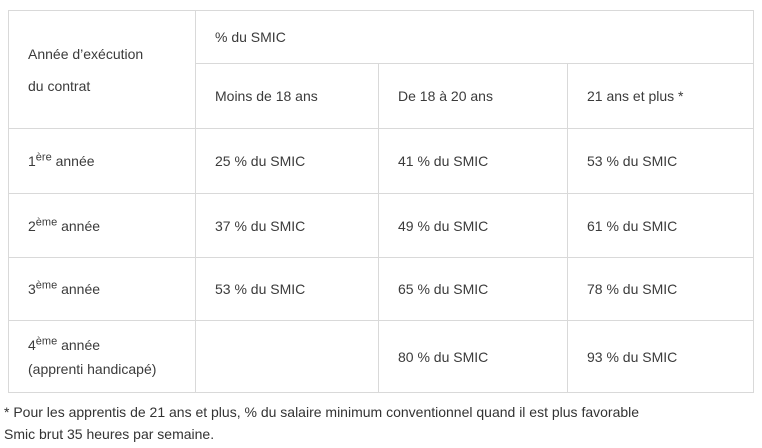 This screenshot has width=762, height=448. What do you see at coordinates (109, 434) in the screenshot?
I see `footnote-line2: Smic brut 35 heures par semaine.` at bounding box center [109, 434].